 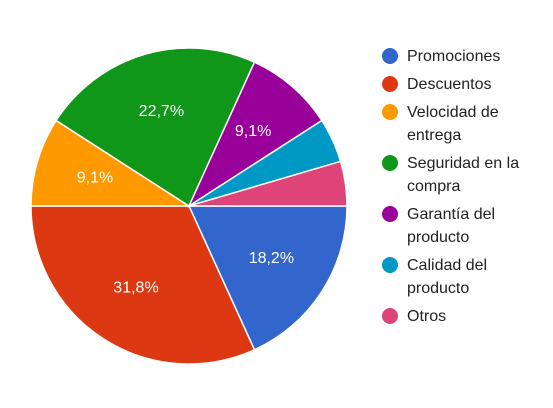 I want to click on legend-item: Velocidad de entrega, so click(x=463, y=124).